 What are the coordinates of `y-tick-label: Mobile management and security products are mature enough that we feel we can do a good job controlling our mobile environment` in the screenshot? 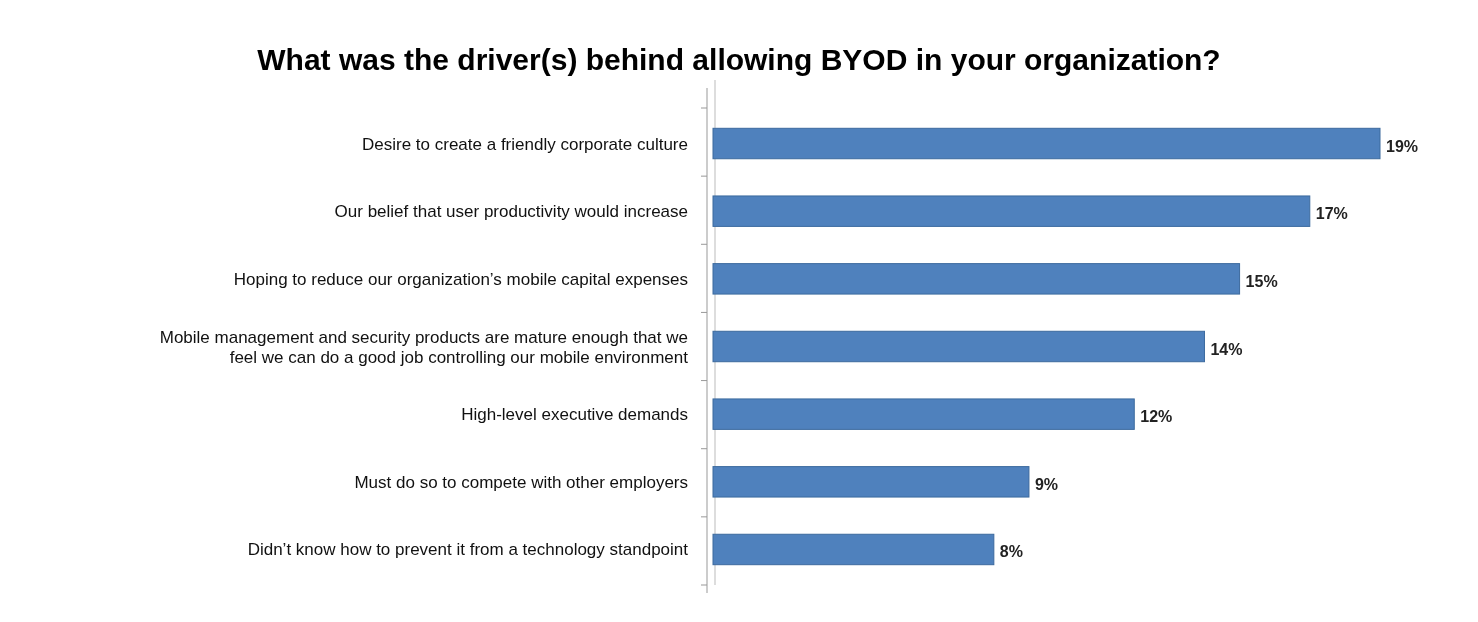 It's located at (424, 347).